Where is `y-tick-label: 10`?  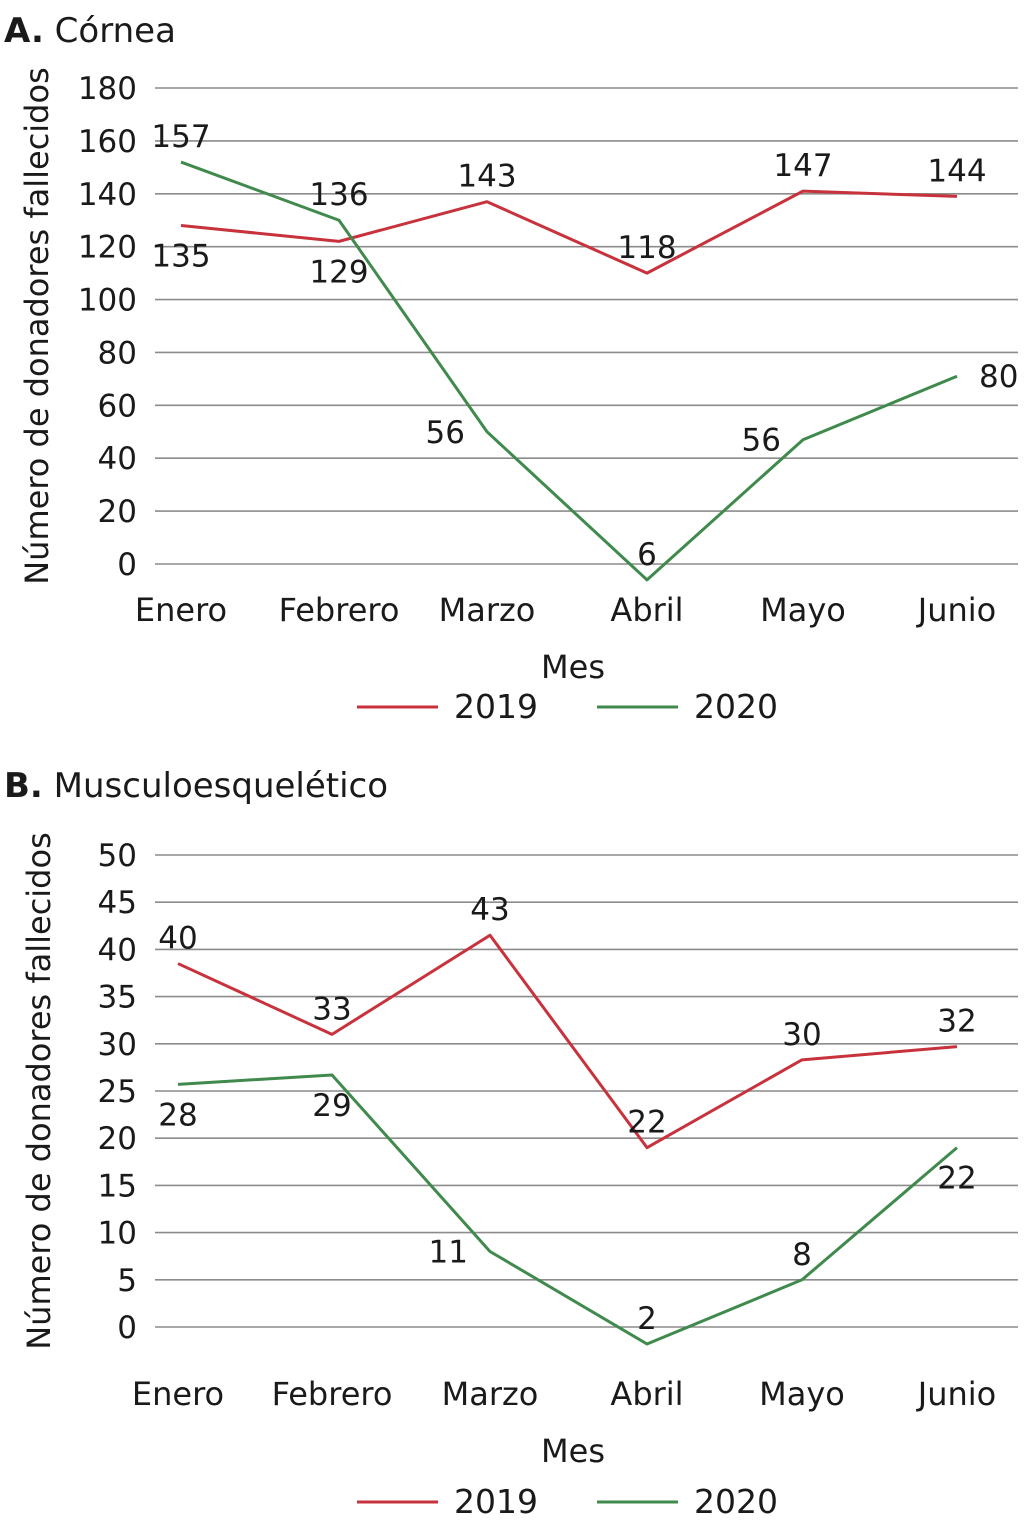 y-tick-label: 10 is located at coordinates (117, 1234).